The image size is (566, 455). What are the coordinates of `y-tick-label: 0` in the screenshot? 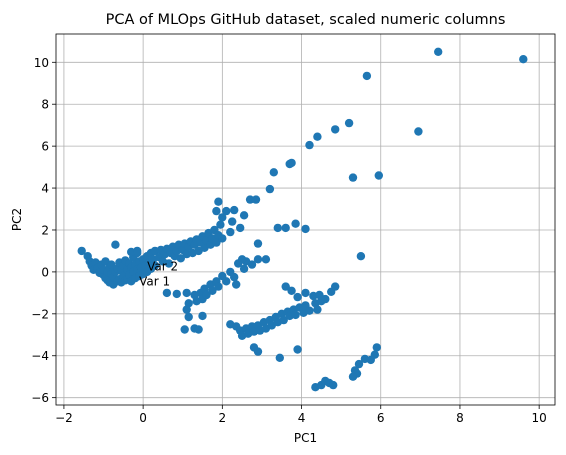 It's located at (45, 272).